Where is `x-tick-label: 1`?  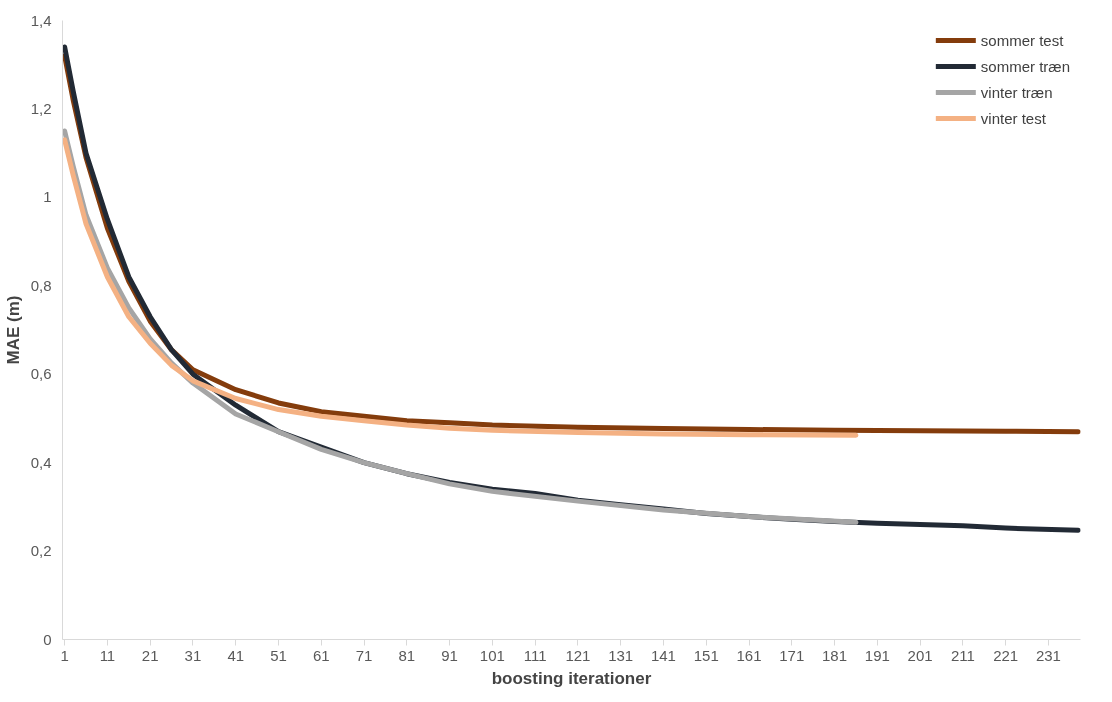 x-tick-label: 1 is located at coordinates (64, 655).